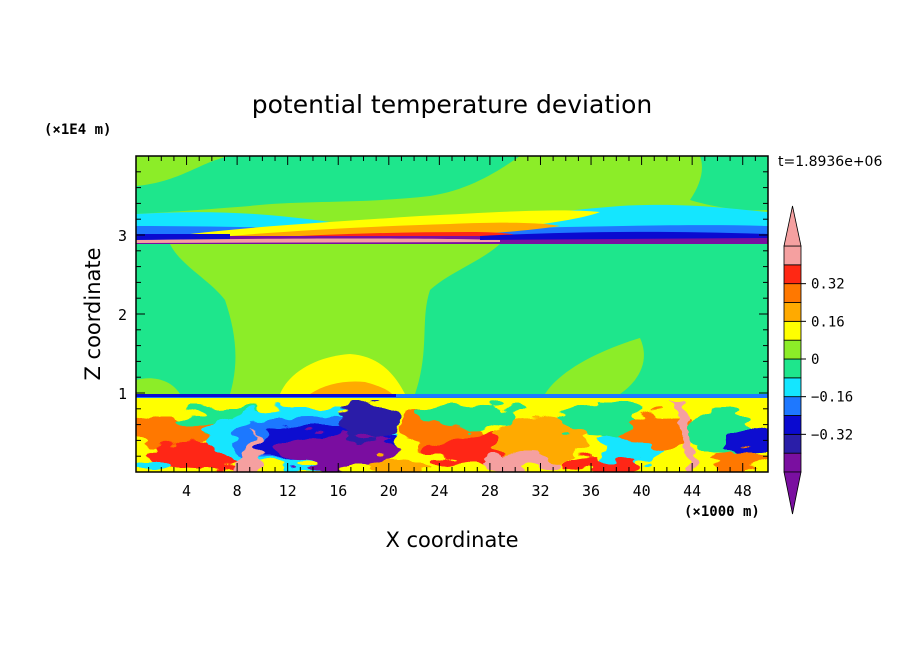 The height and width of the screenshot is (654, 904). I want to click on field-upper-green-patch, so click(328, 185).